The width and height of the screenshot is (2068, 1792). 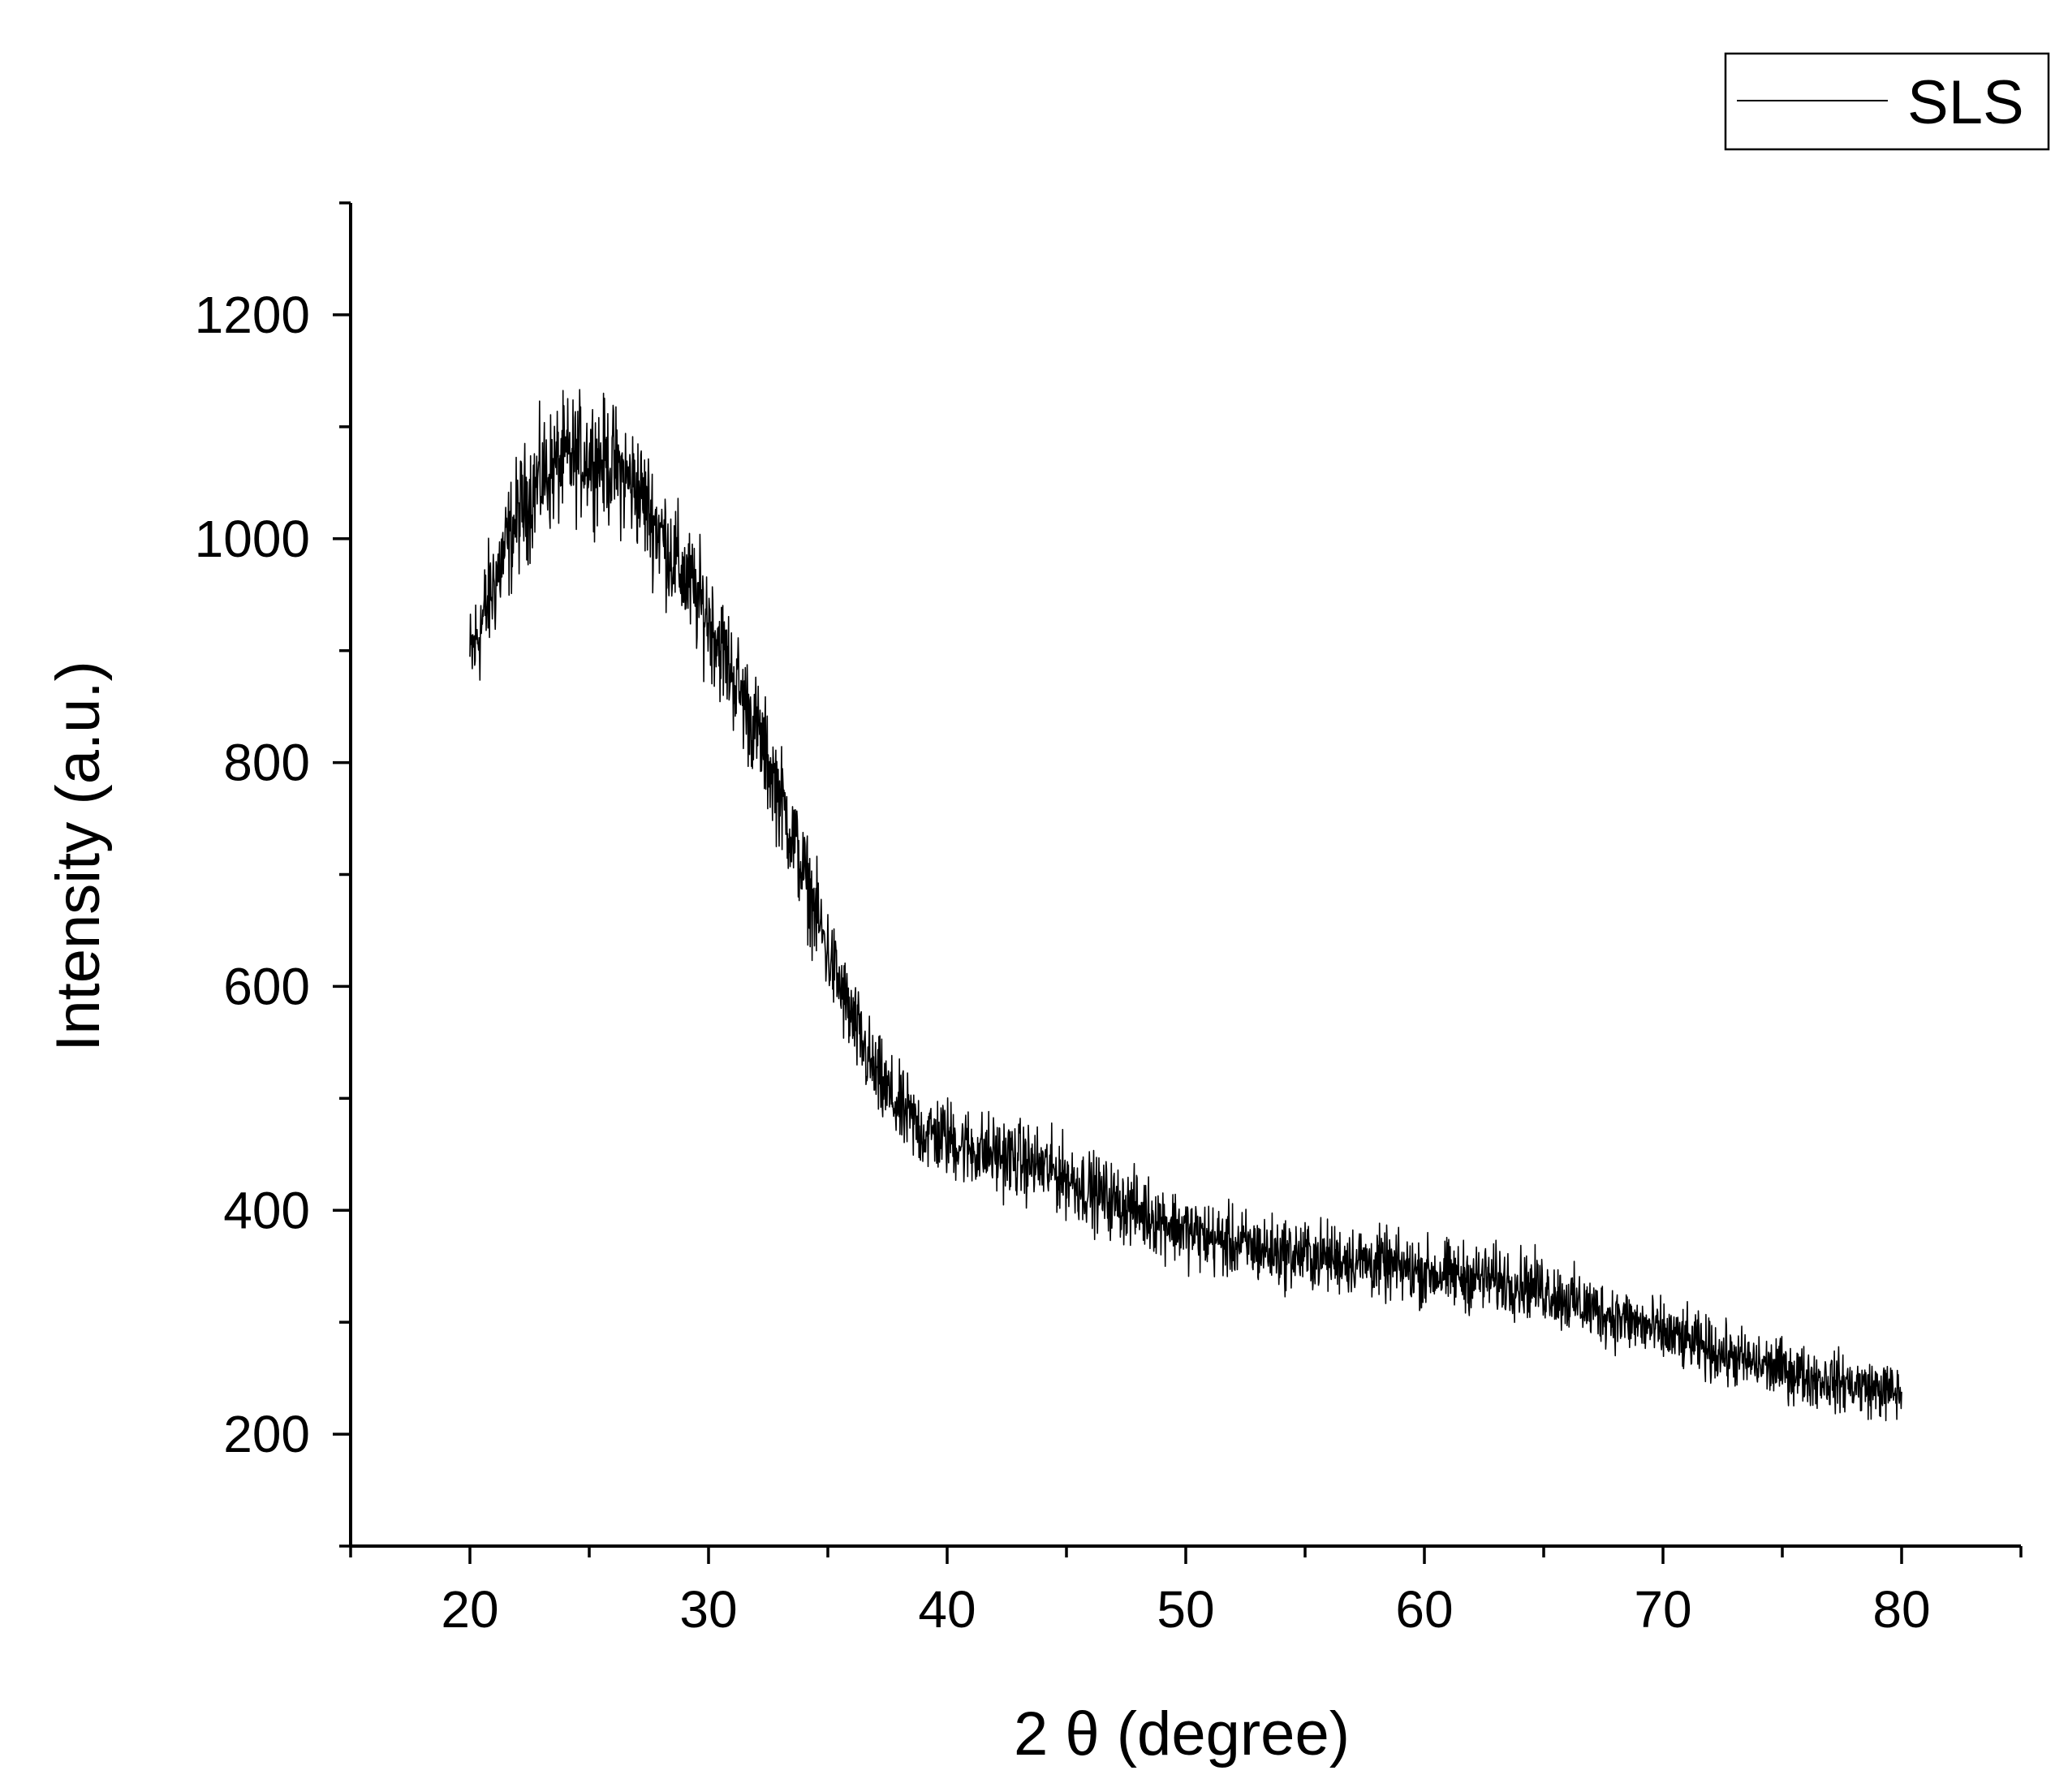 I want to click on y-tick-label: 1200, so click(x=252, y=315).